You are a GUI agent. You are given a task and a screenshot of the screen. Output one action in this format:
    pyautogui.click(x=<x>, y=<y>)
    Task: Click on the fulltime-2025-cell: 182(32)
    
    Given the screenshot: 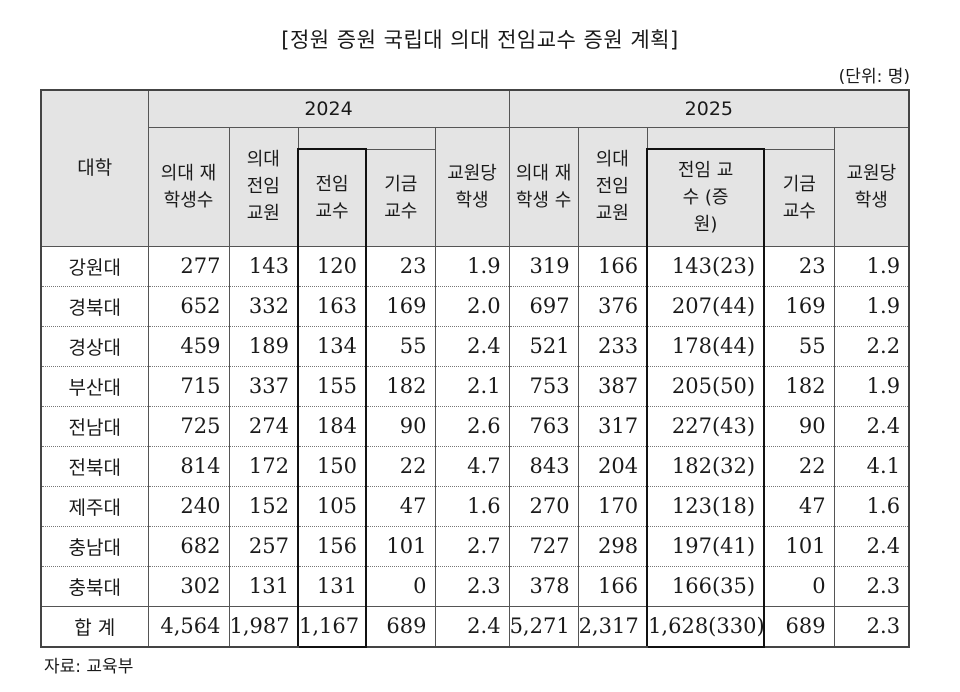 What is the action you would take?
    pyautogui.click(x=706, y=466)
    